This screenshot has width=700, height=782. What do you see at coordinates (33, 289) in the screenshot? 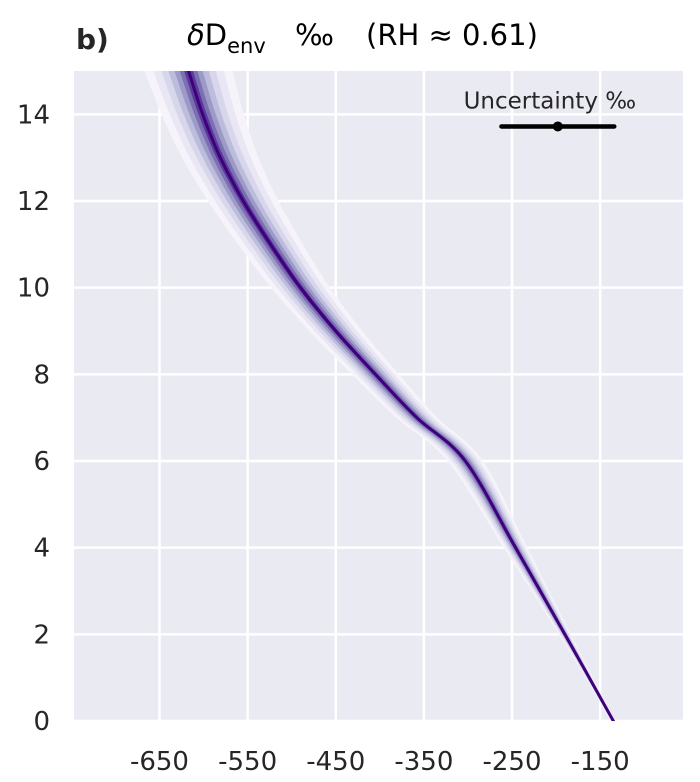
I see `y-tick-label: 10` at bounding box center [33, 289].